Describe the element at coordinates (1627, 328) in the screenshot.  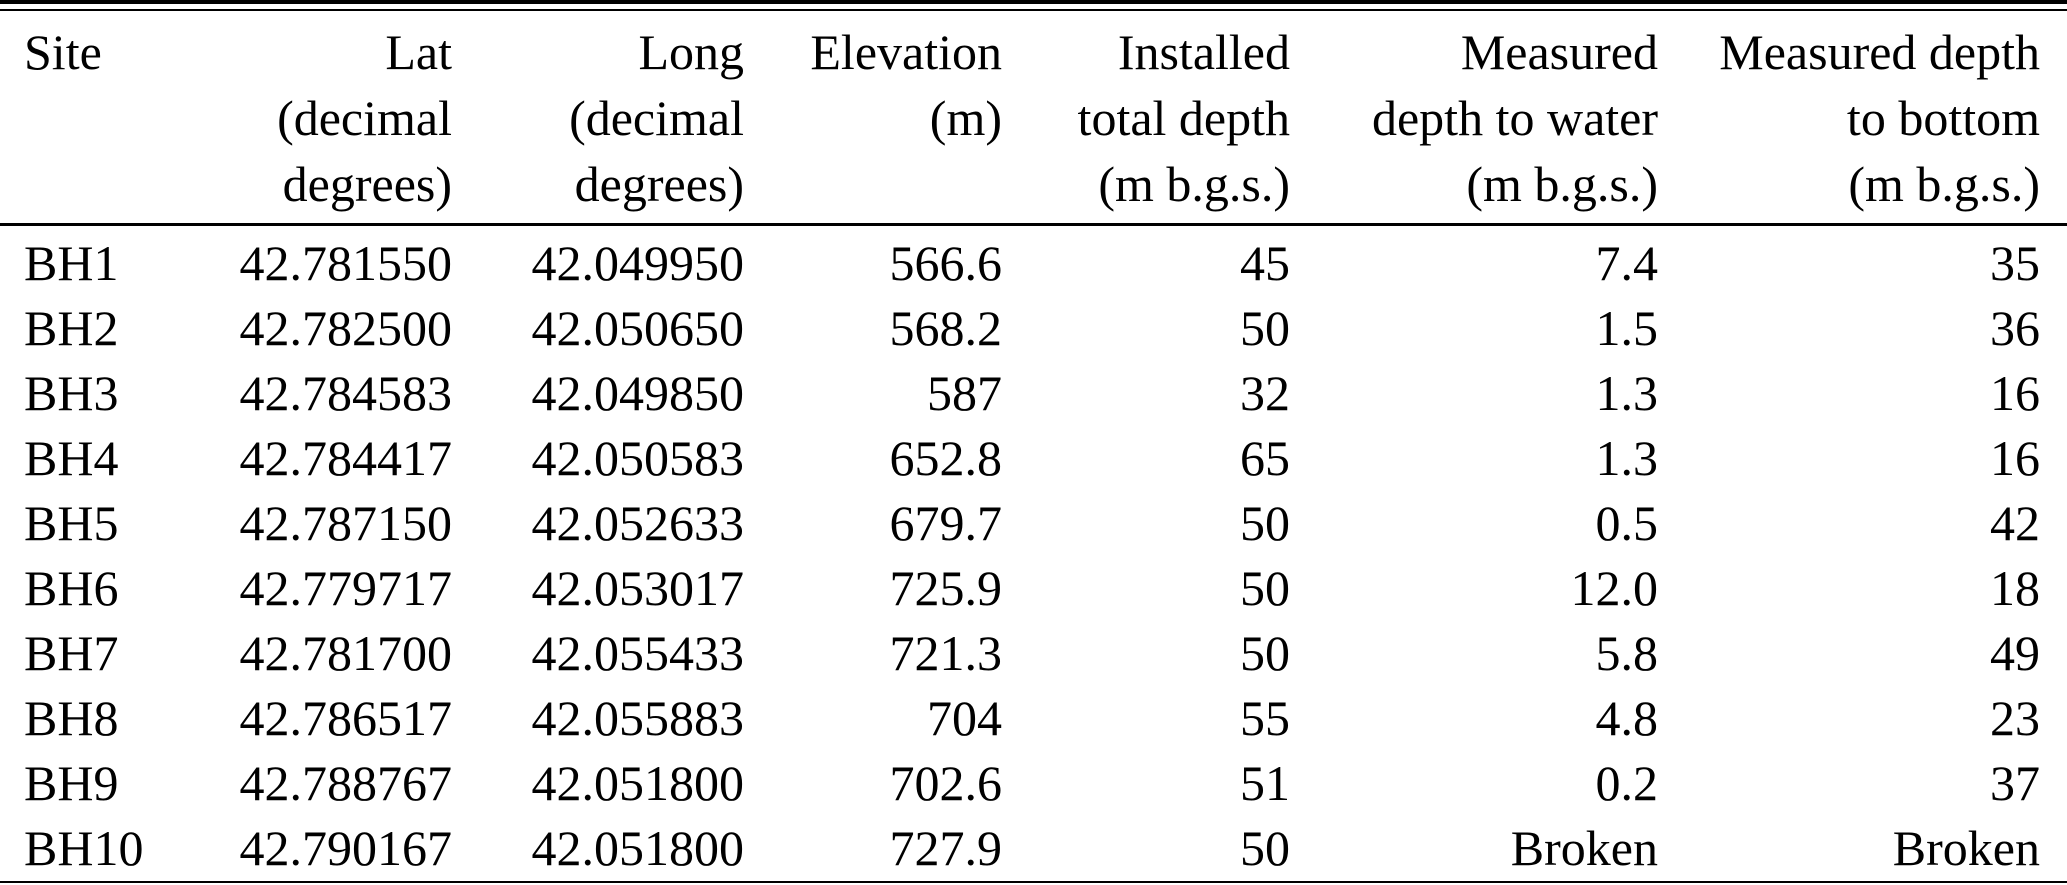
I see `table-cell: 1.5` at that location.